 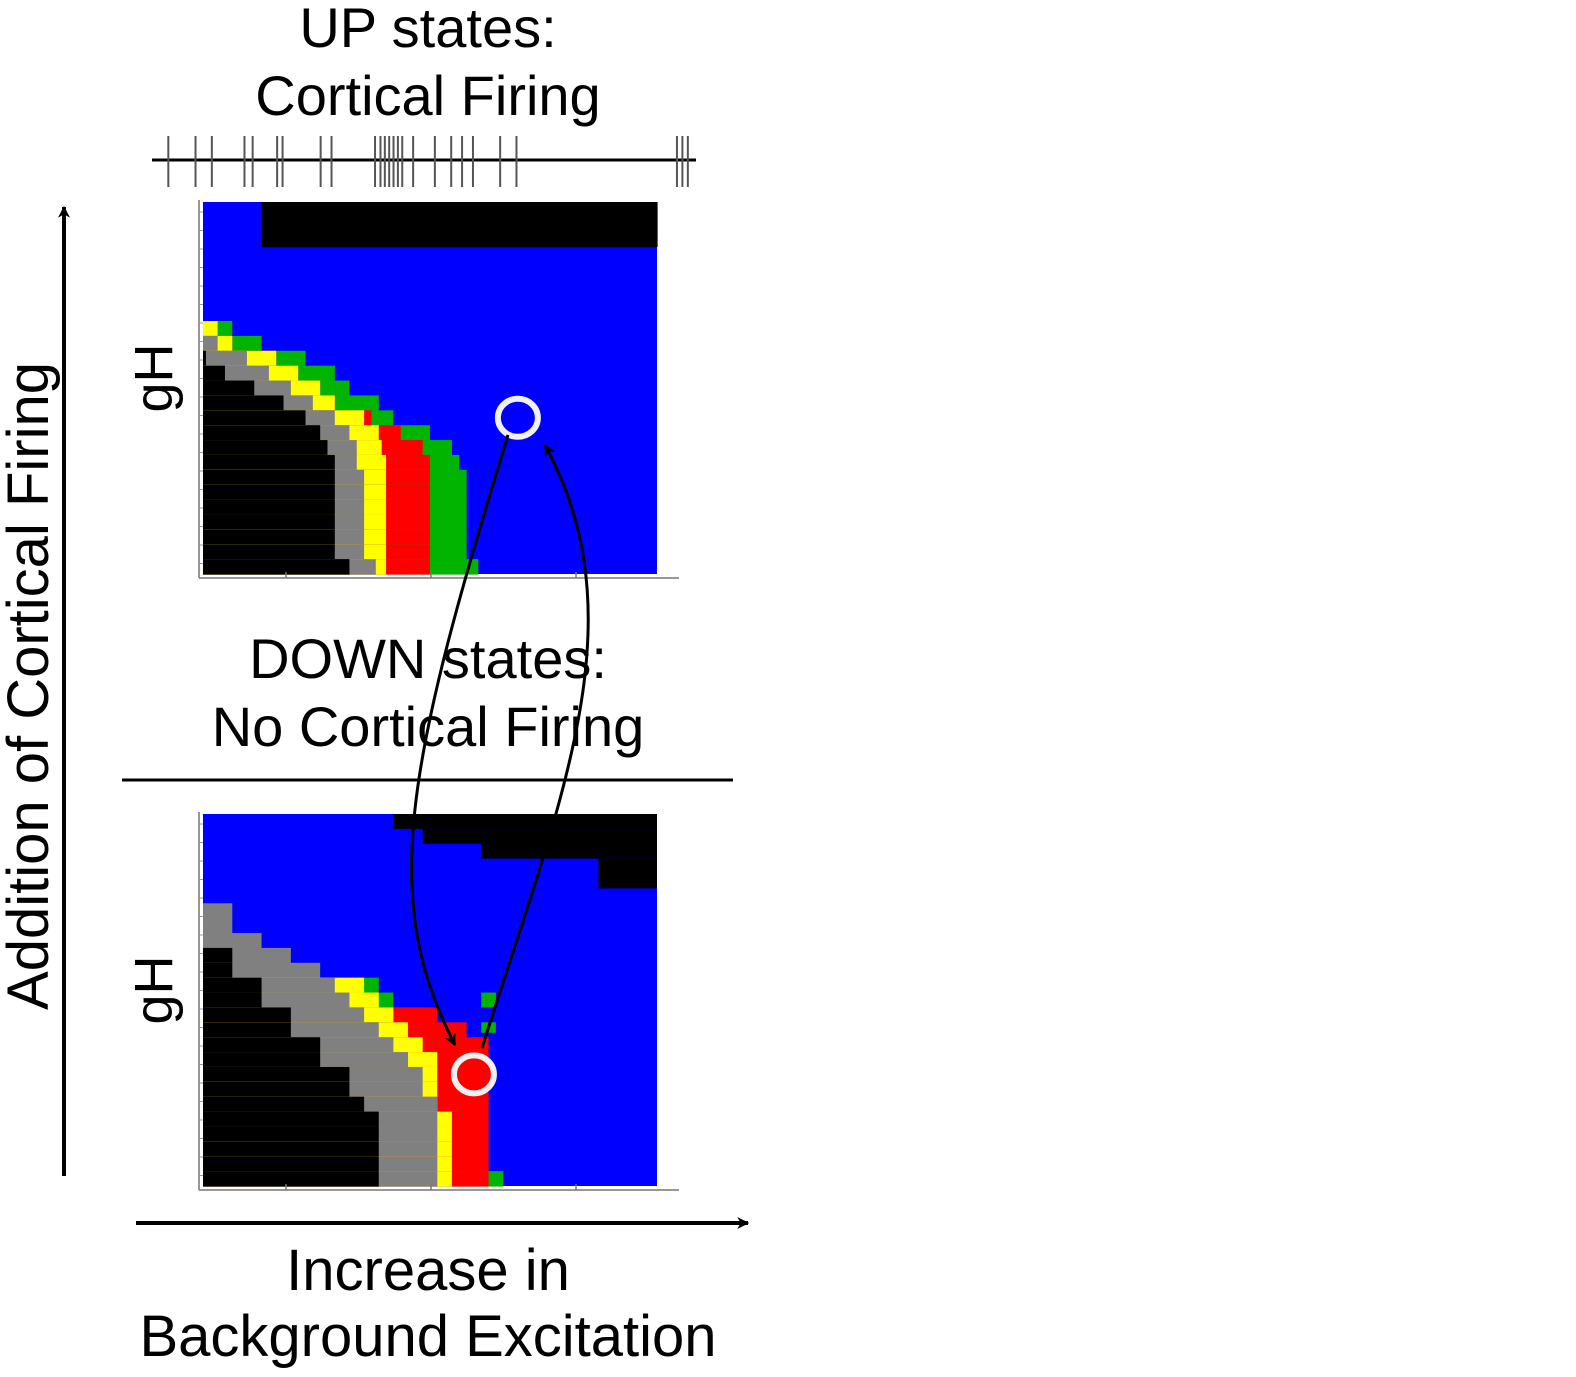 I want to click on region-green, so click(x=488, y=1000).